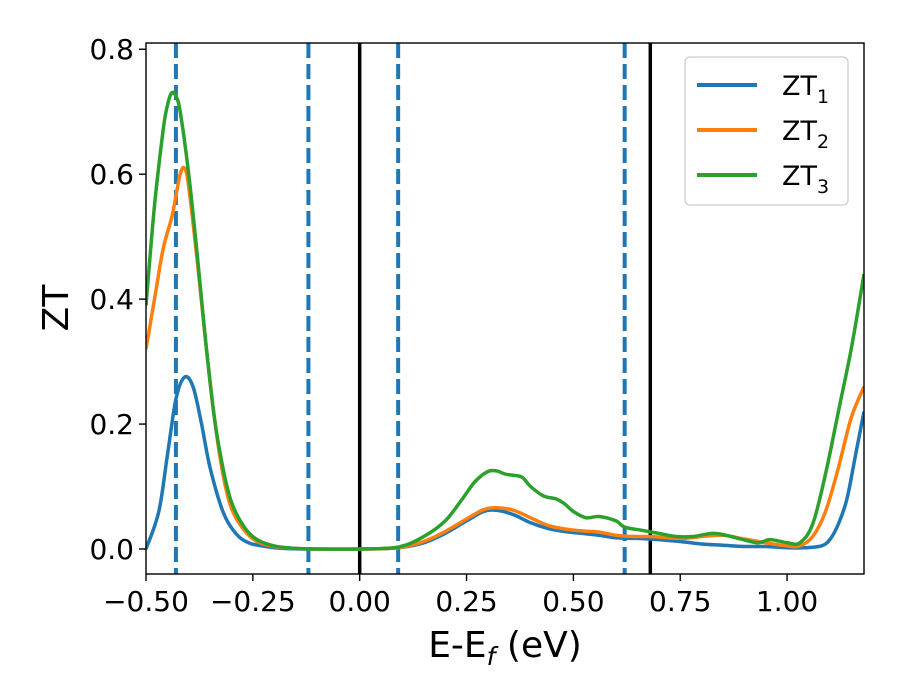 This screenshot has height=700, width=900. What do you see at coordinates (111, 174) in the screenshot?
I see `y-tick-label: 0.6` at bounding box center [111, 174].